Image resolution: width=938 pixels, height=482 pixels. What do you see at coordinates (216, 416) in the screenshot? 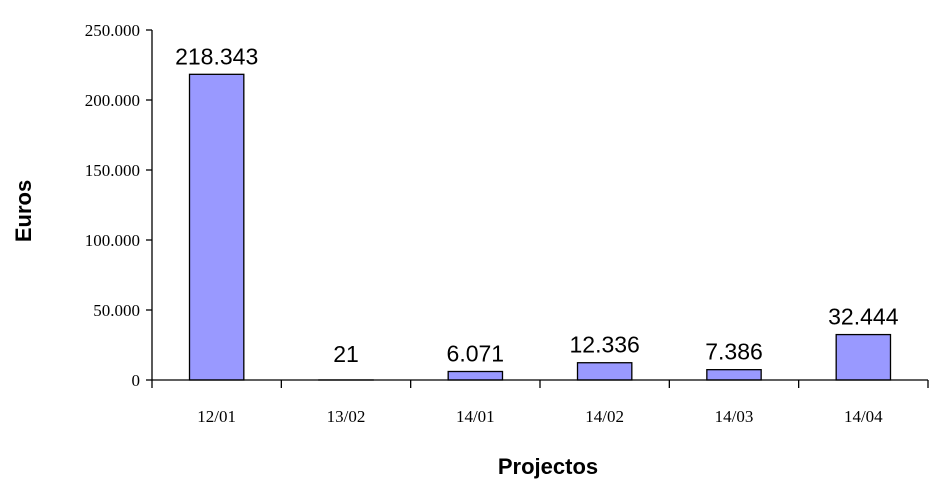
I see `x-tick-label: 12/01` at bounding box center [216, 416].